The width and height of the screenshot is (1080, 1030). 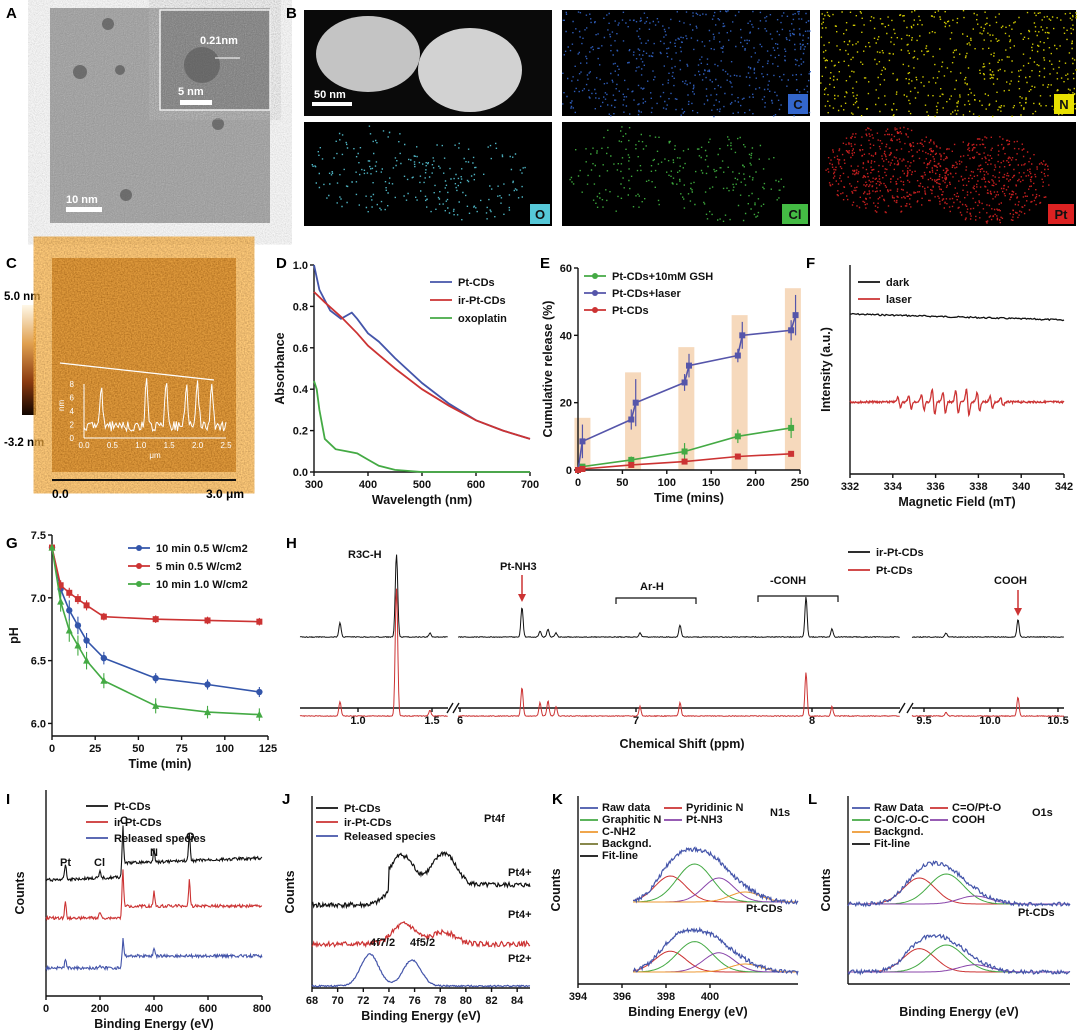 I want to click on legend-marker, so click(x=595, y=276).